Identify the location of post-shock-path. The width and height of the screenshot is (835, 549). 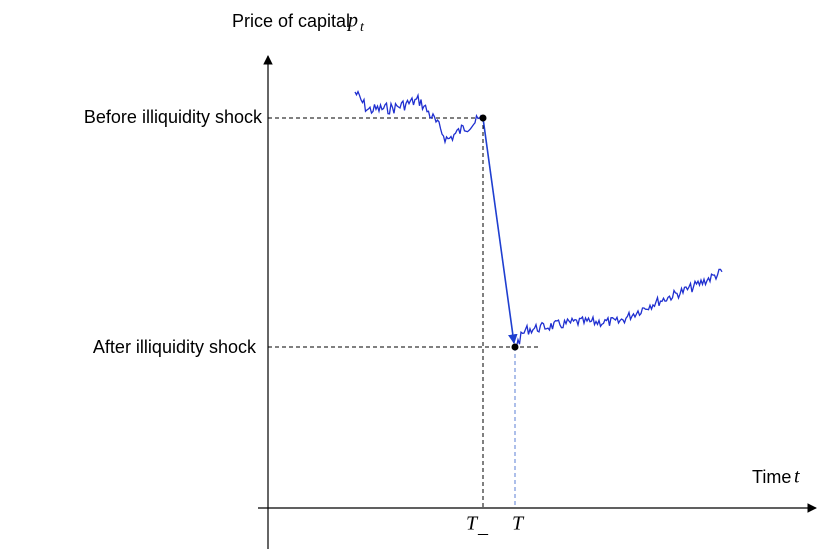
(618, 309).